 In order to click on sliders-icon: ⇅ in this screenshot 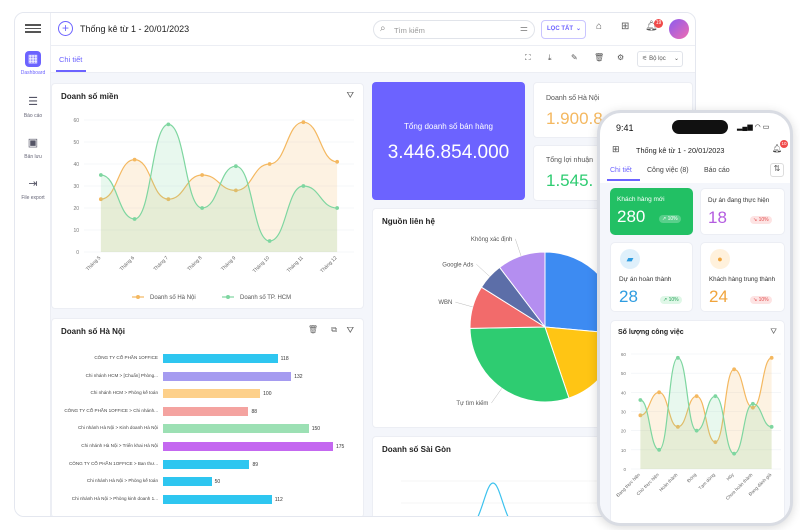, I will do `click(777, 170)`.